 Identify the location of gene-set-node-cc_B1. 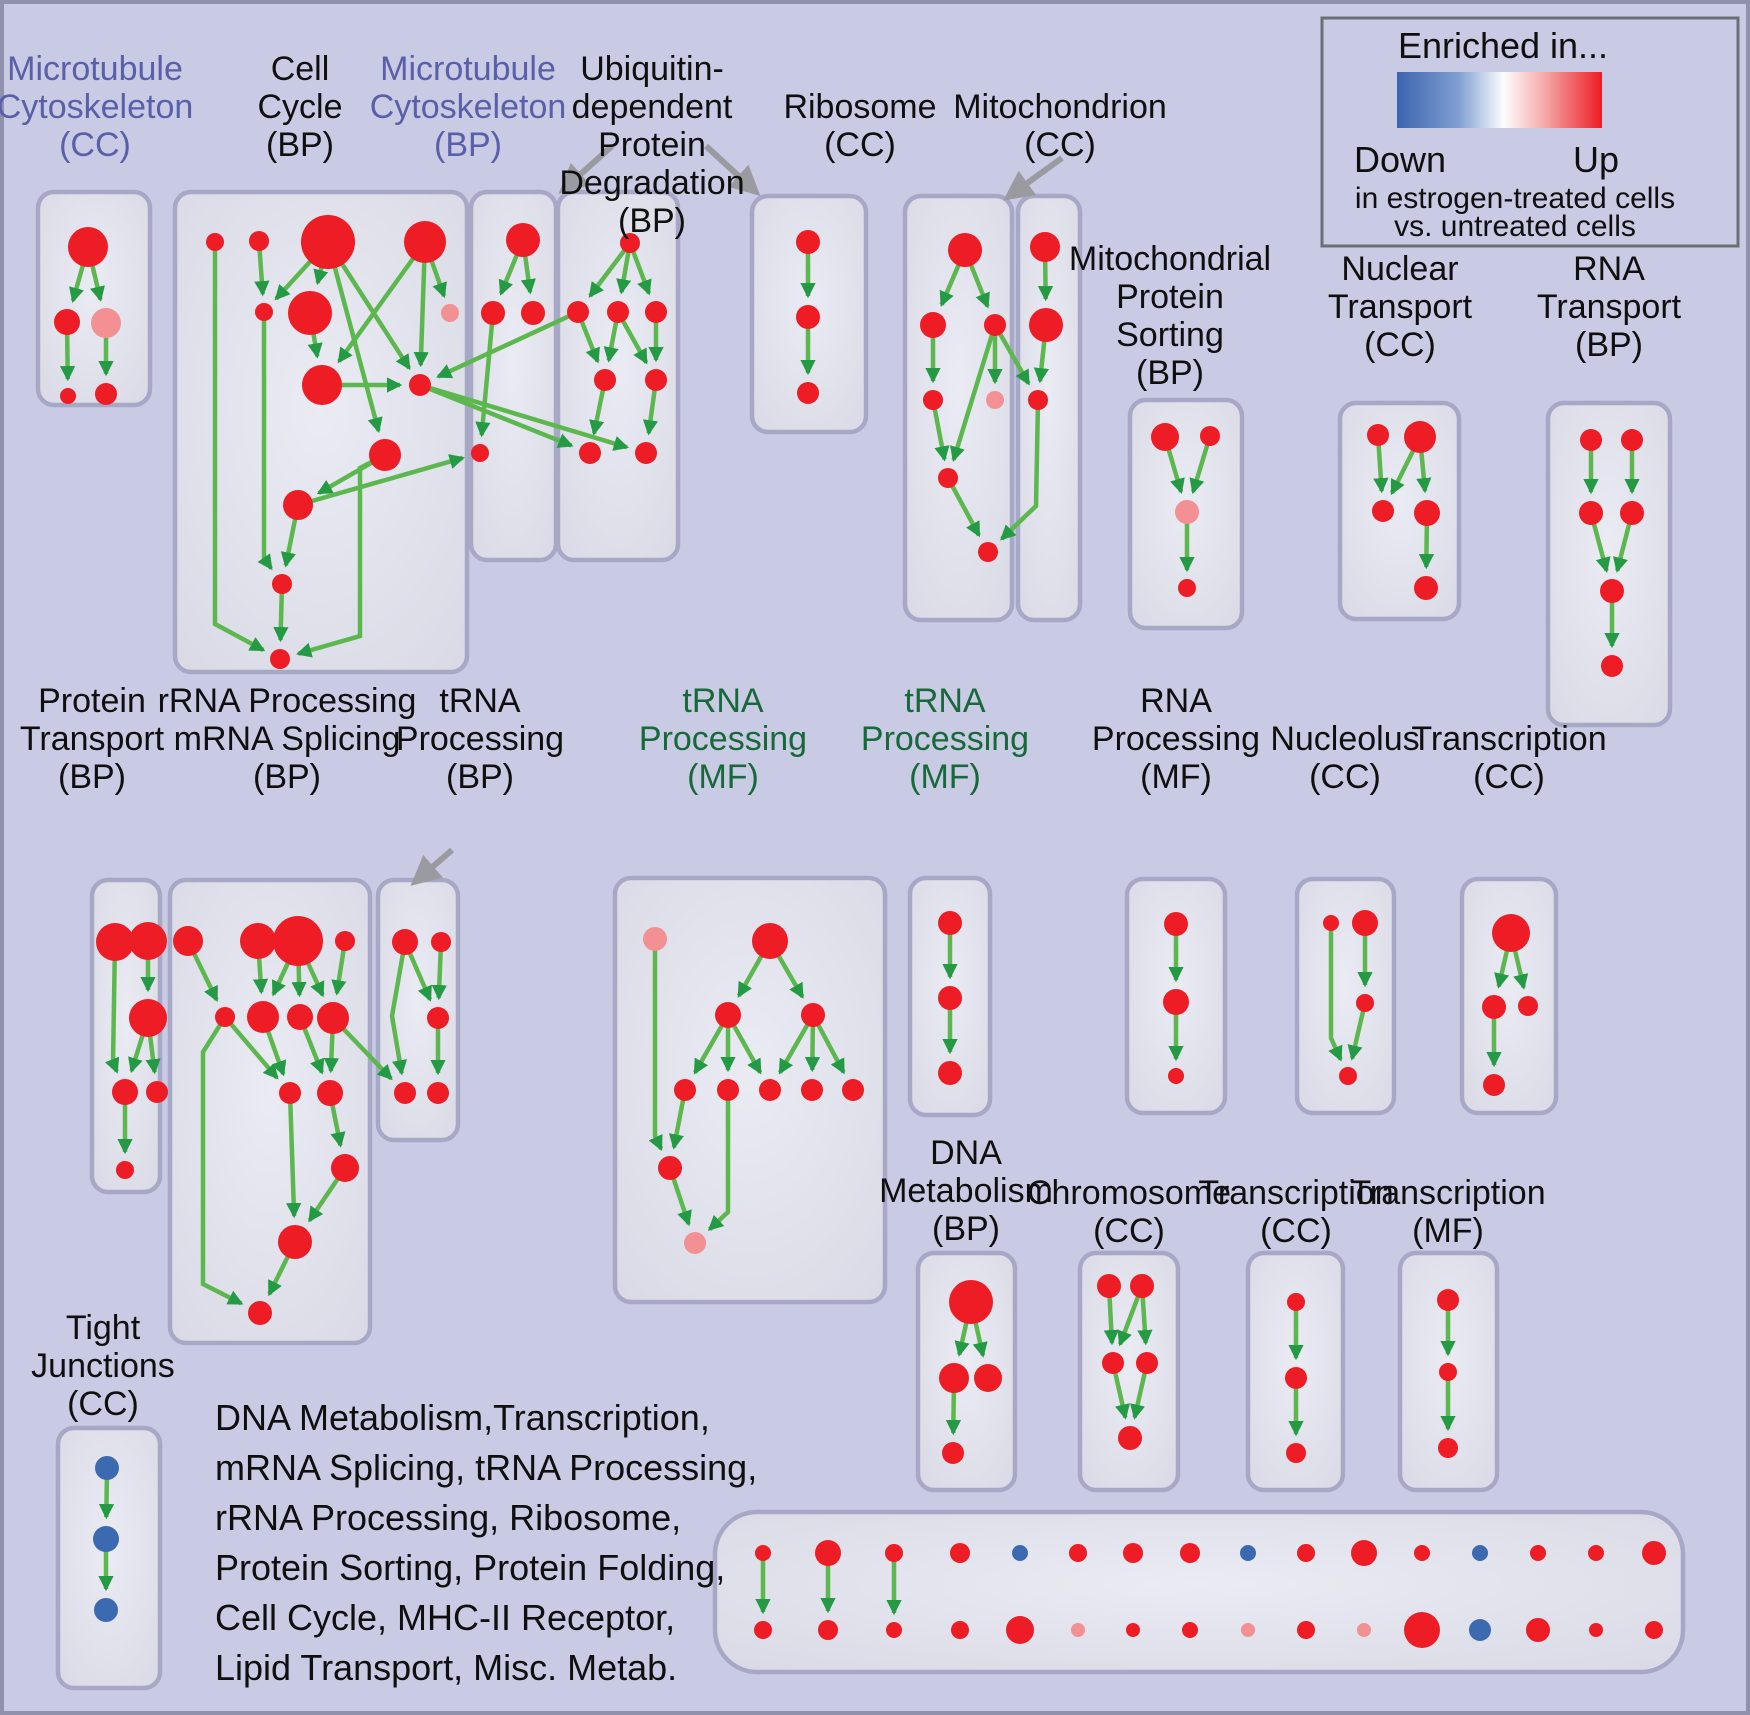
(328, 242).